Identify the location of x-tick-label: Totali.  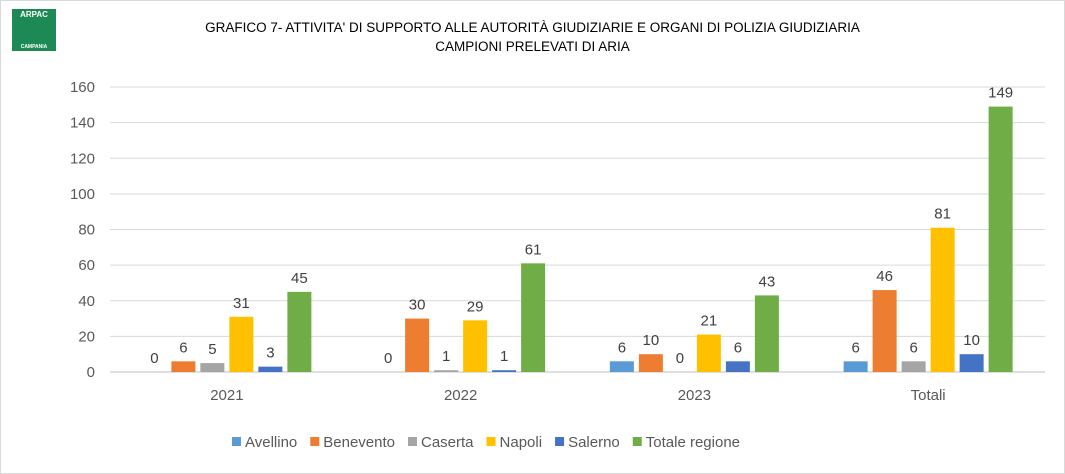
(928, 395).